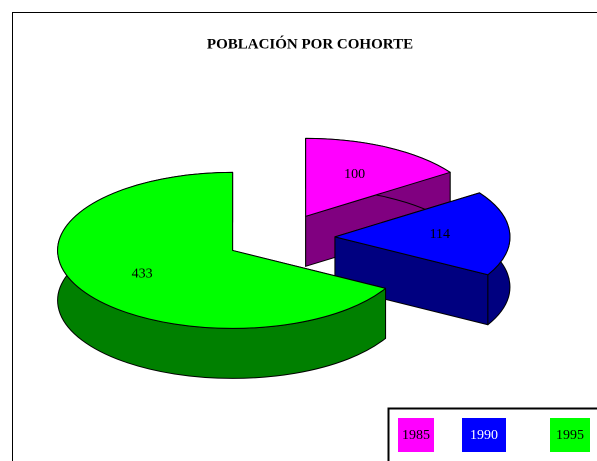 The width and height of the screenshot is (597, 461). I want to click on legend-label: 1985, so click(416, 435).